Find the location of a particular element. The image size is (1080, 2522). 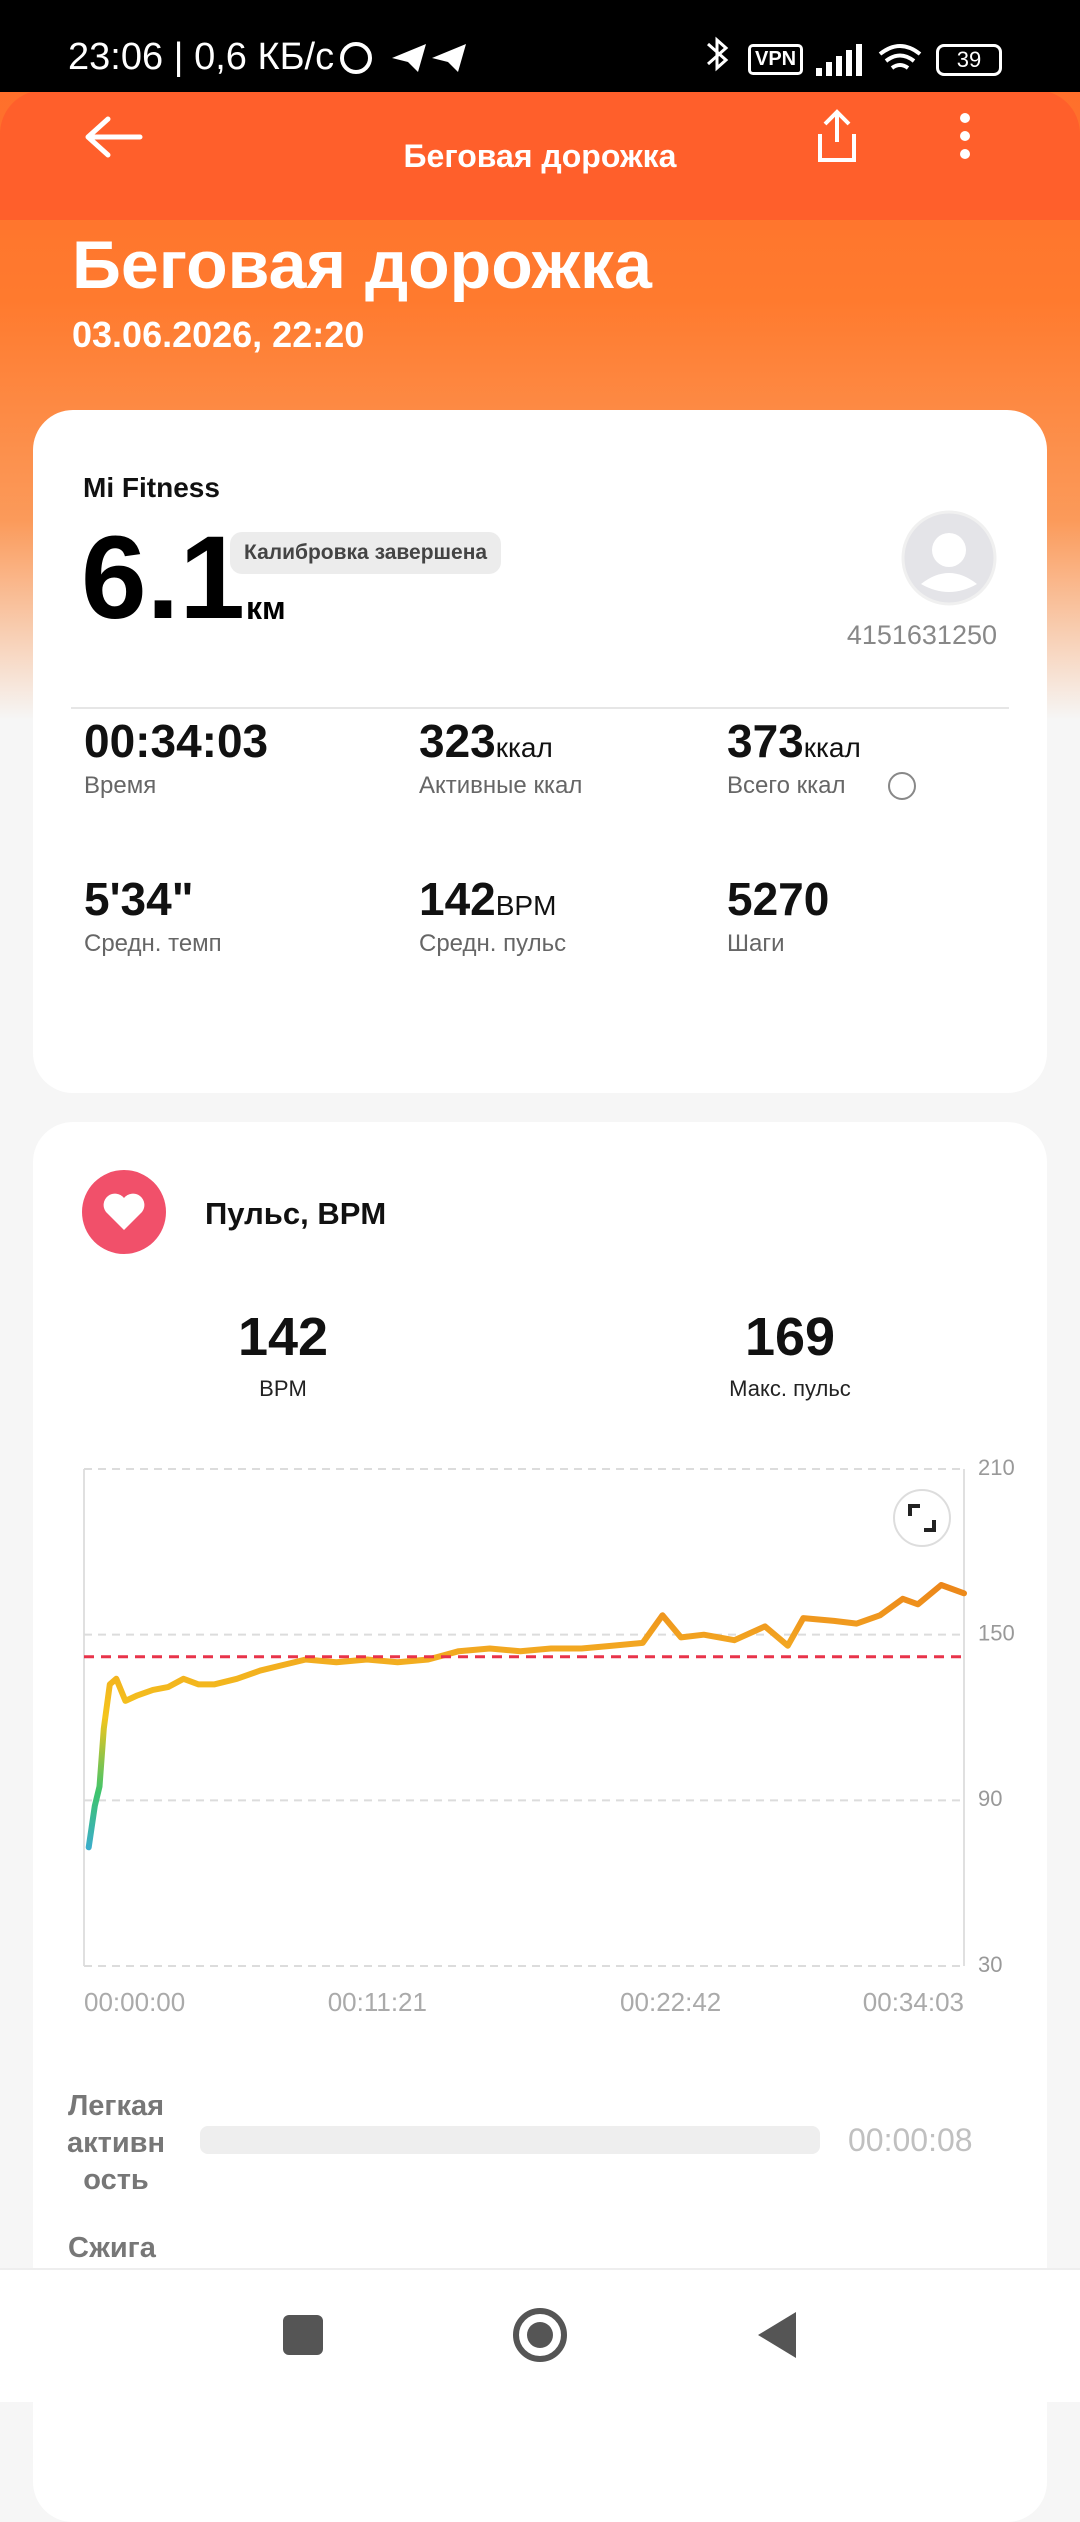

zone-name: Сжига is located at coordinates (112, 2248).